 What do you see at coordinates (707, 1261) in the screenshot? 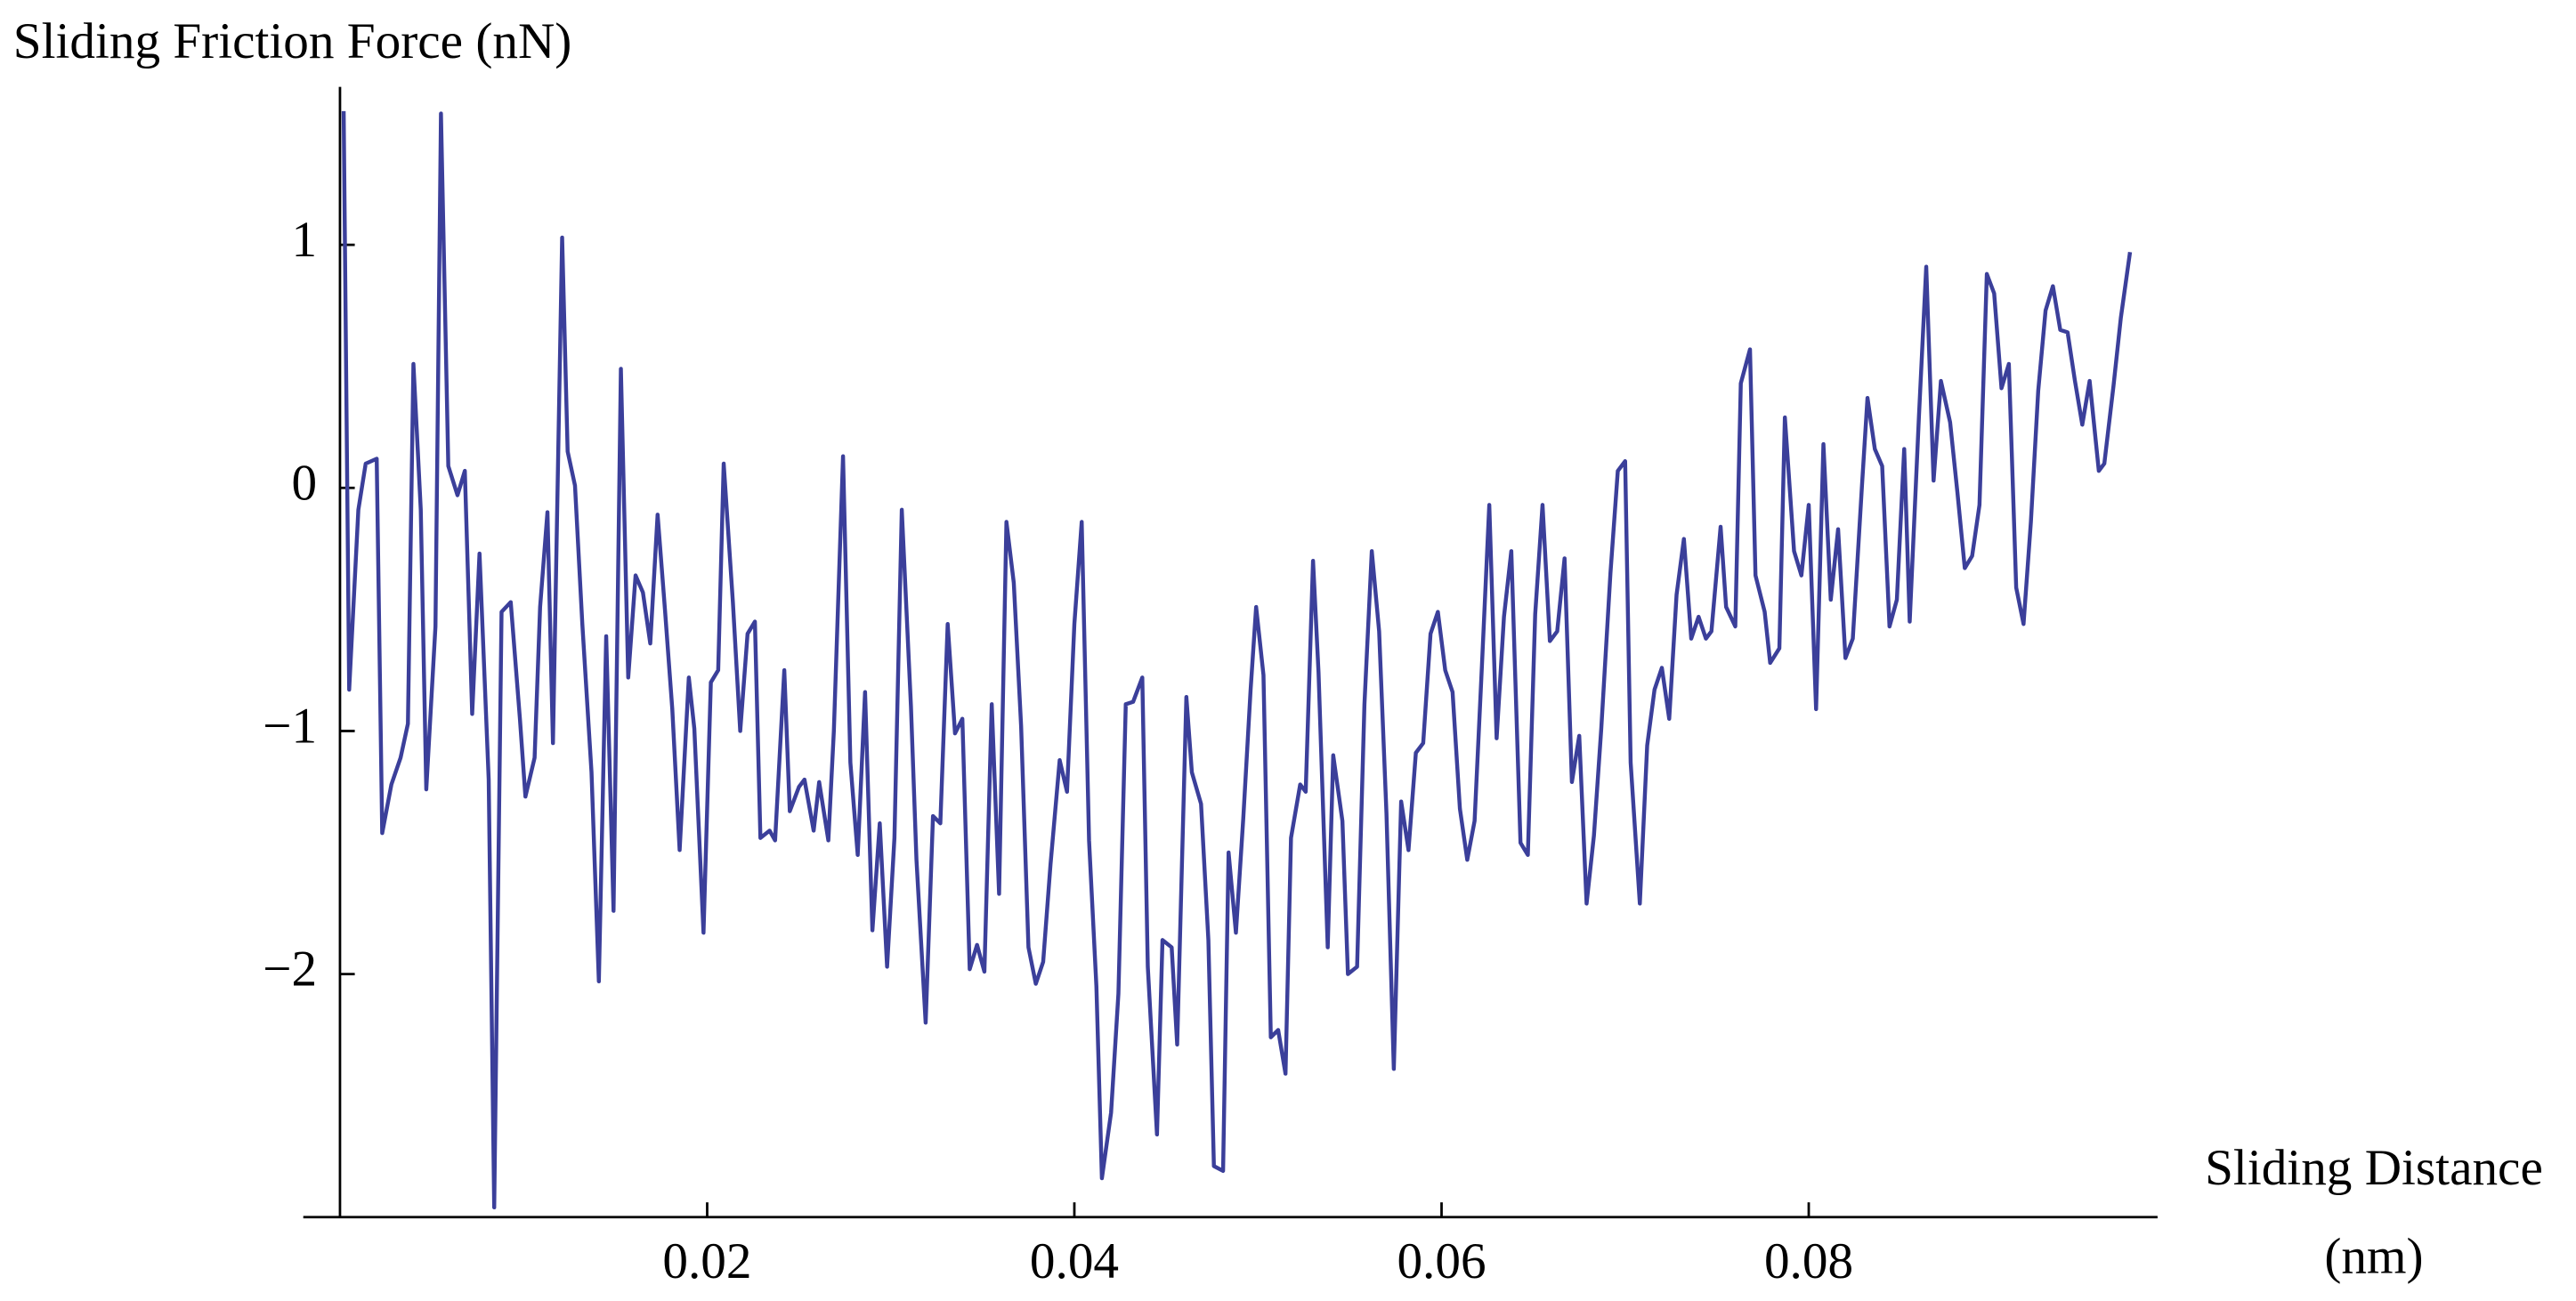
I see `x-tick-label: 0.02` at bounding box center [707, 1261].